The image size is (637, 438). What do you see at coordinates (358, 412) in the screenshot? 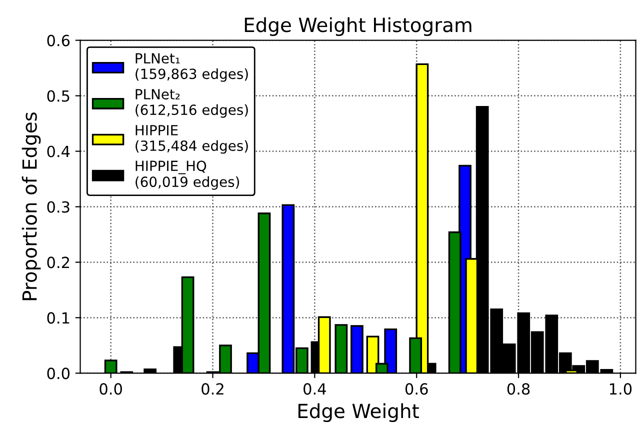
I see `x-axis-title: Edge Weight` at bounding box center [358, 412].